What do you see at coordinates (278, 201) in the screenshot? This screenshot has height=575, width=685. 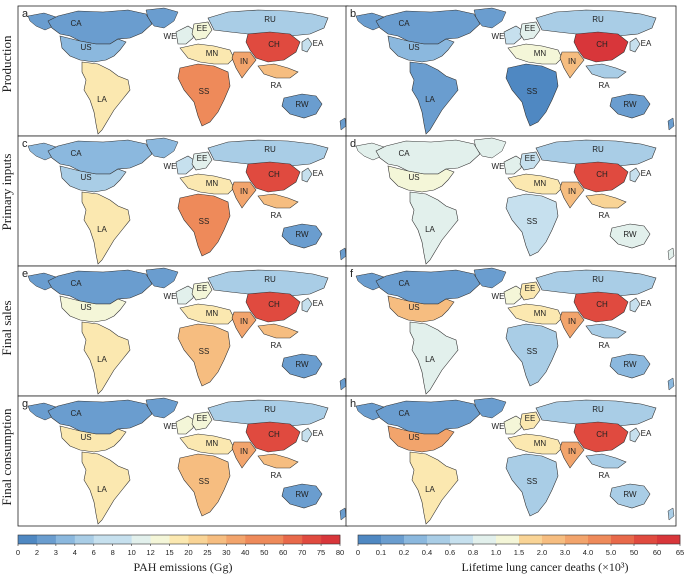 I see `region-ra` at bounding box center [278, 201].